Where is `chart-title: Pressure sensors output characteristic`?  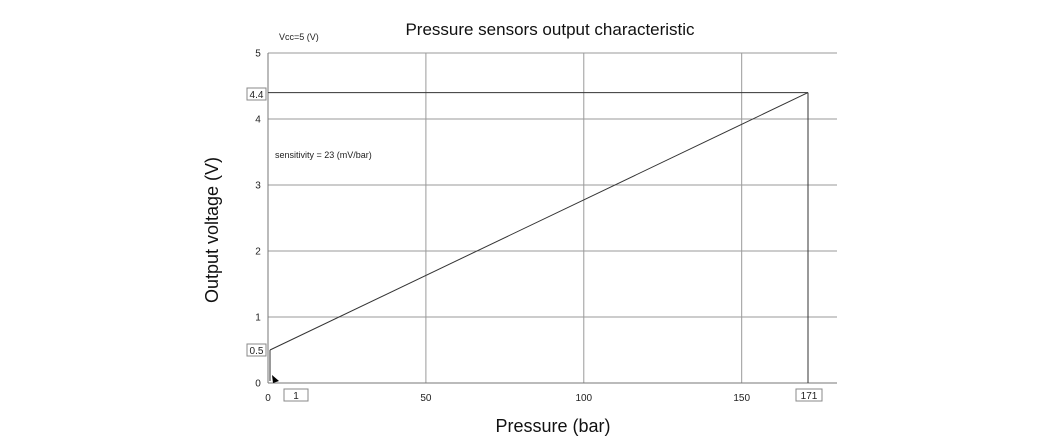 chart-title: Pressure sensors output characteristic is located at coordinates (550, 29).